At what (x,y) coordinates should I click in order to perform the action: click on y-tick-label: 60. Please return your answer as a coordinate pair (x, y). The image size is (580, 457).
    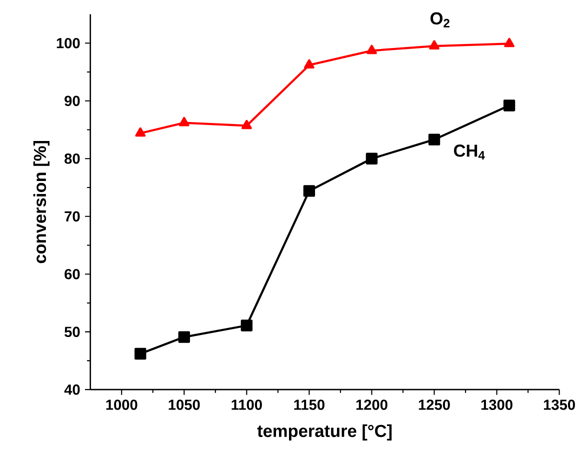
    Looking at the image, I should click on (72, 274).